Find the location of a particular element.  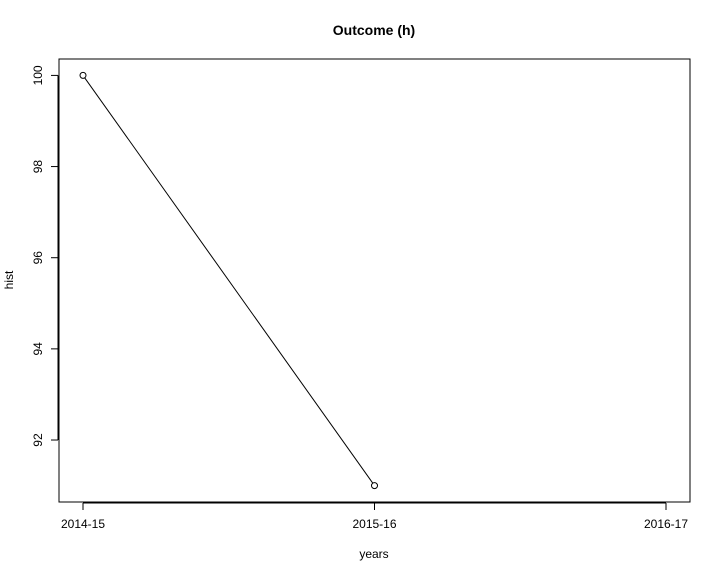

y-axis-label: hist is located at coordinates (9, 279).